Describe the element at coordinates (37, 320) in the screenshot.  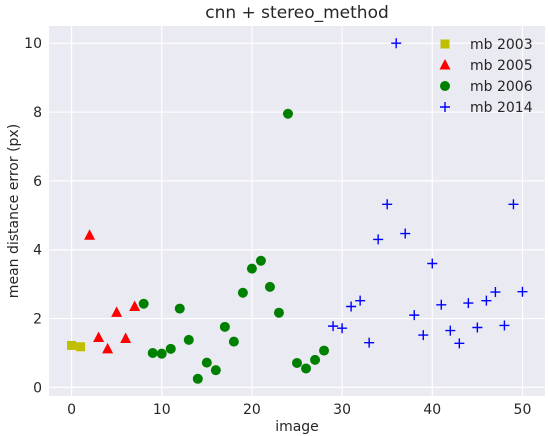
I see `y-tick-label: 2` at that location.